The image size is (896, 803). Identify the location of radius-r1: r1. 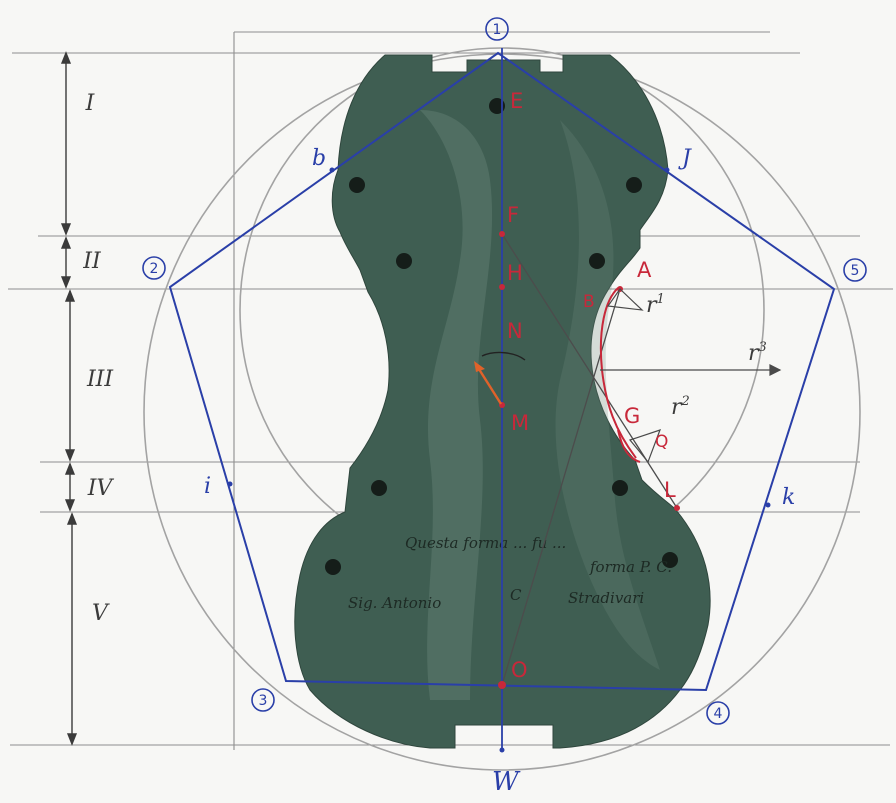
(655, 305).